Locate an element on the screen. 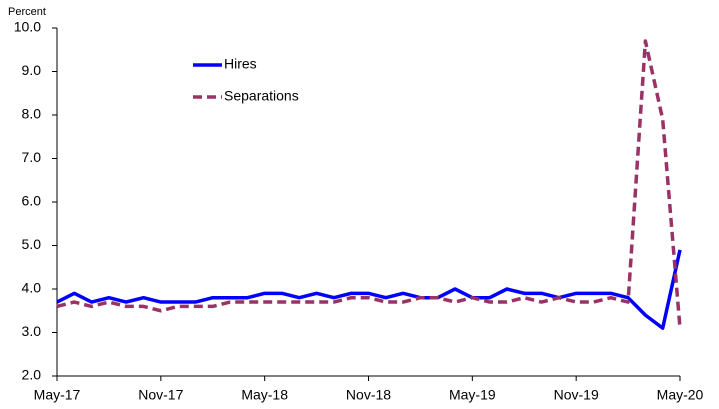 The width and height of the screenshot is (719, 409). y-tick-label: 8.0 is located at coordinates (32, 114).